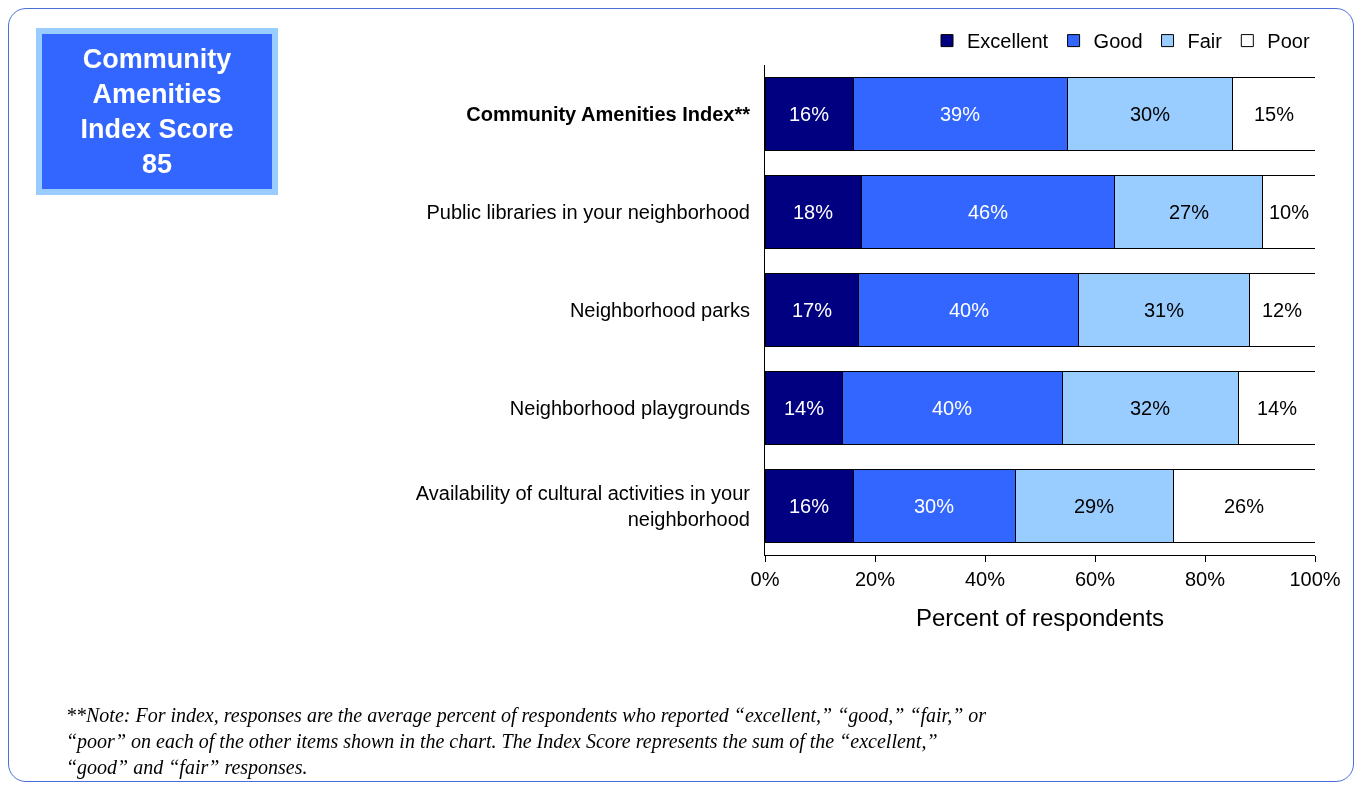 This screenshot has height=794, width=1366. Describe the element at coordinates (1282, 310) in the screenshot. I see `data-label: 12%` at that location.